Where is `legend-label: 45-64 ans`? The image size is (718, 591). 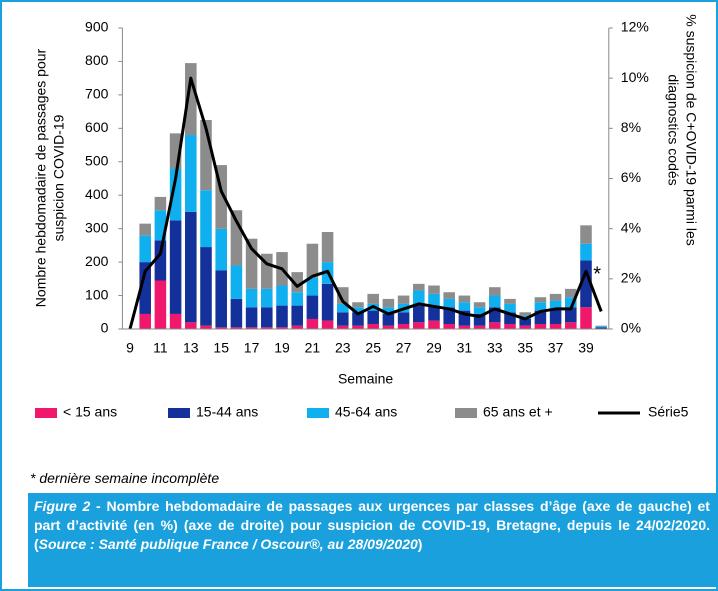 legend-label: 45-64 ans is located at coordinates (366, 412).